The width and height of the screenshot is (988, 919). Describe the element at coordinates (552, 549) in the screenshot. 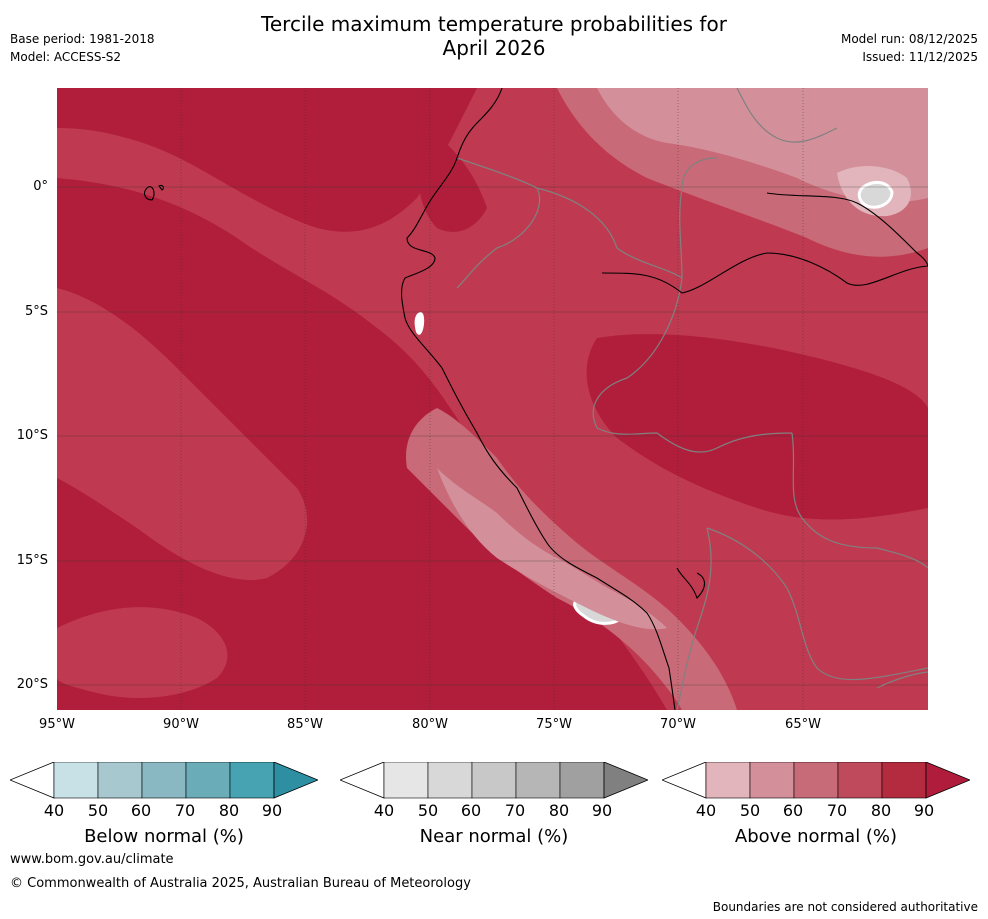

I see `contour-50-60-coast` at that location.